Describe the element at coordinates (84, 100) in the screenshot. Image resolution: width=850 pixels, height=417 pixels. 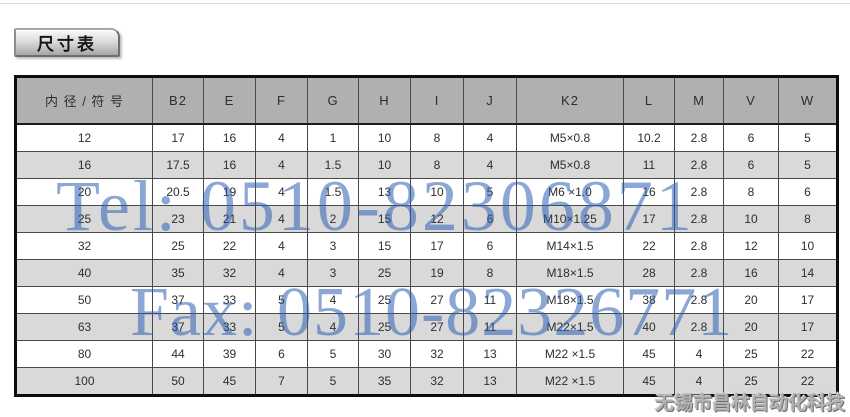
I see `column-header: 内 径 / 符 号` at that location.